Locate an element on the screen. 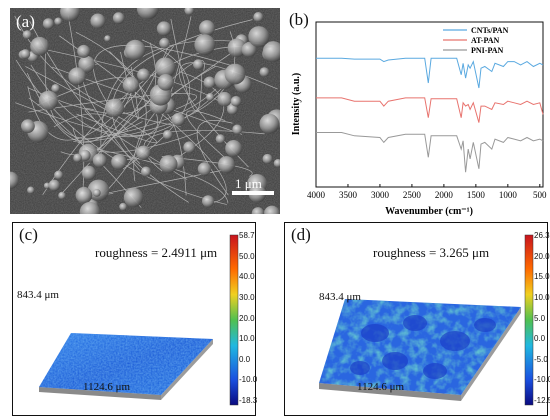 Image resolution: width=550 pixels, height=420 pixels. panel-label-c: (c) is located at coordinates (28, 234).